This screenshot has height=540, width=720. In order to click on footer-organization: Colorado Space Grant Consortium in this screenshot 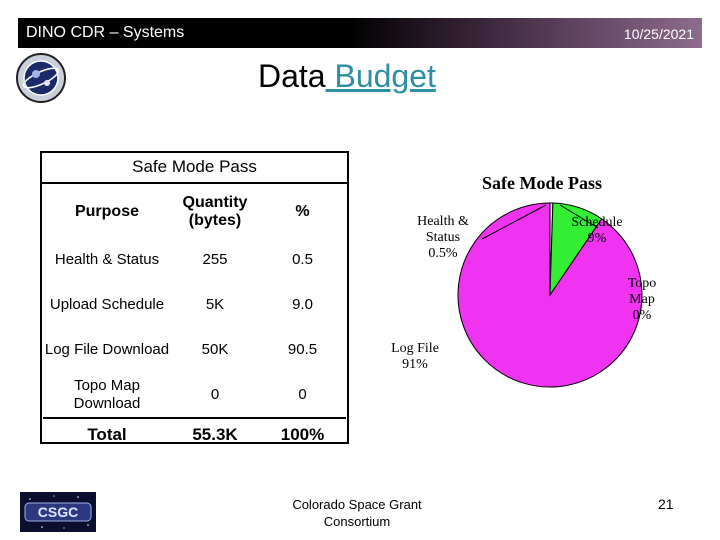, I will do `click(357, 513)`.